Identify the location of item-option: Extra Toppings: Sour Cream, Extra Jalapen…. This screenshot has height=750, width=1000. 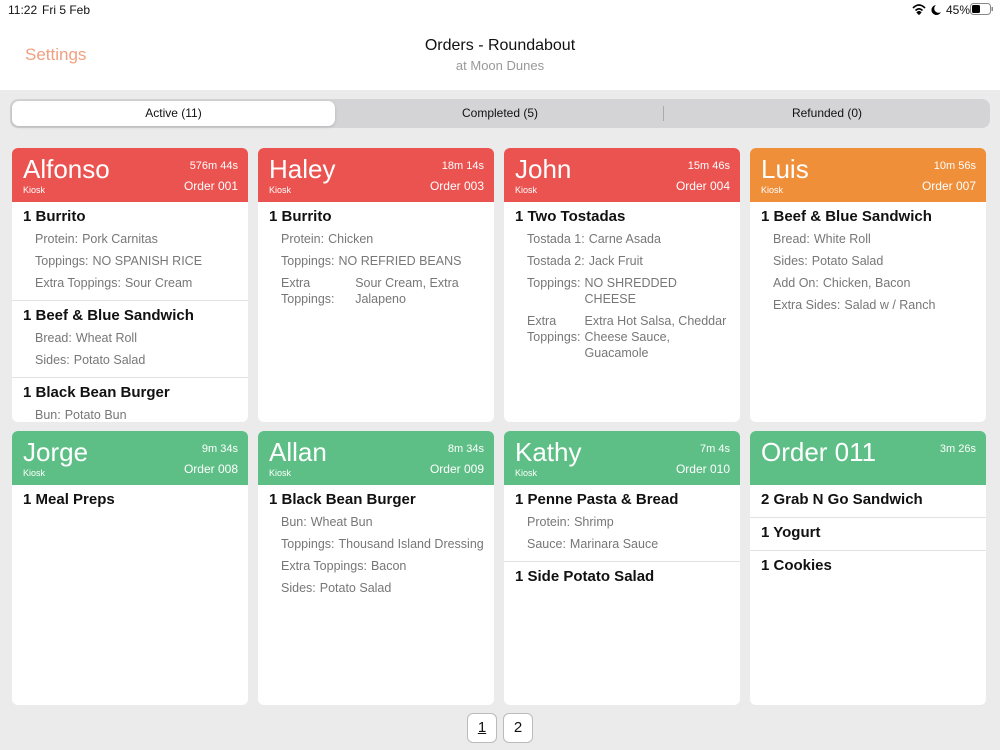
(376, 291).